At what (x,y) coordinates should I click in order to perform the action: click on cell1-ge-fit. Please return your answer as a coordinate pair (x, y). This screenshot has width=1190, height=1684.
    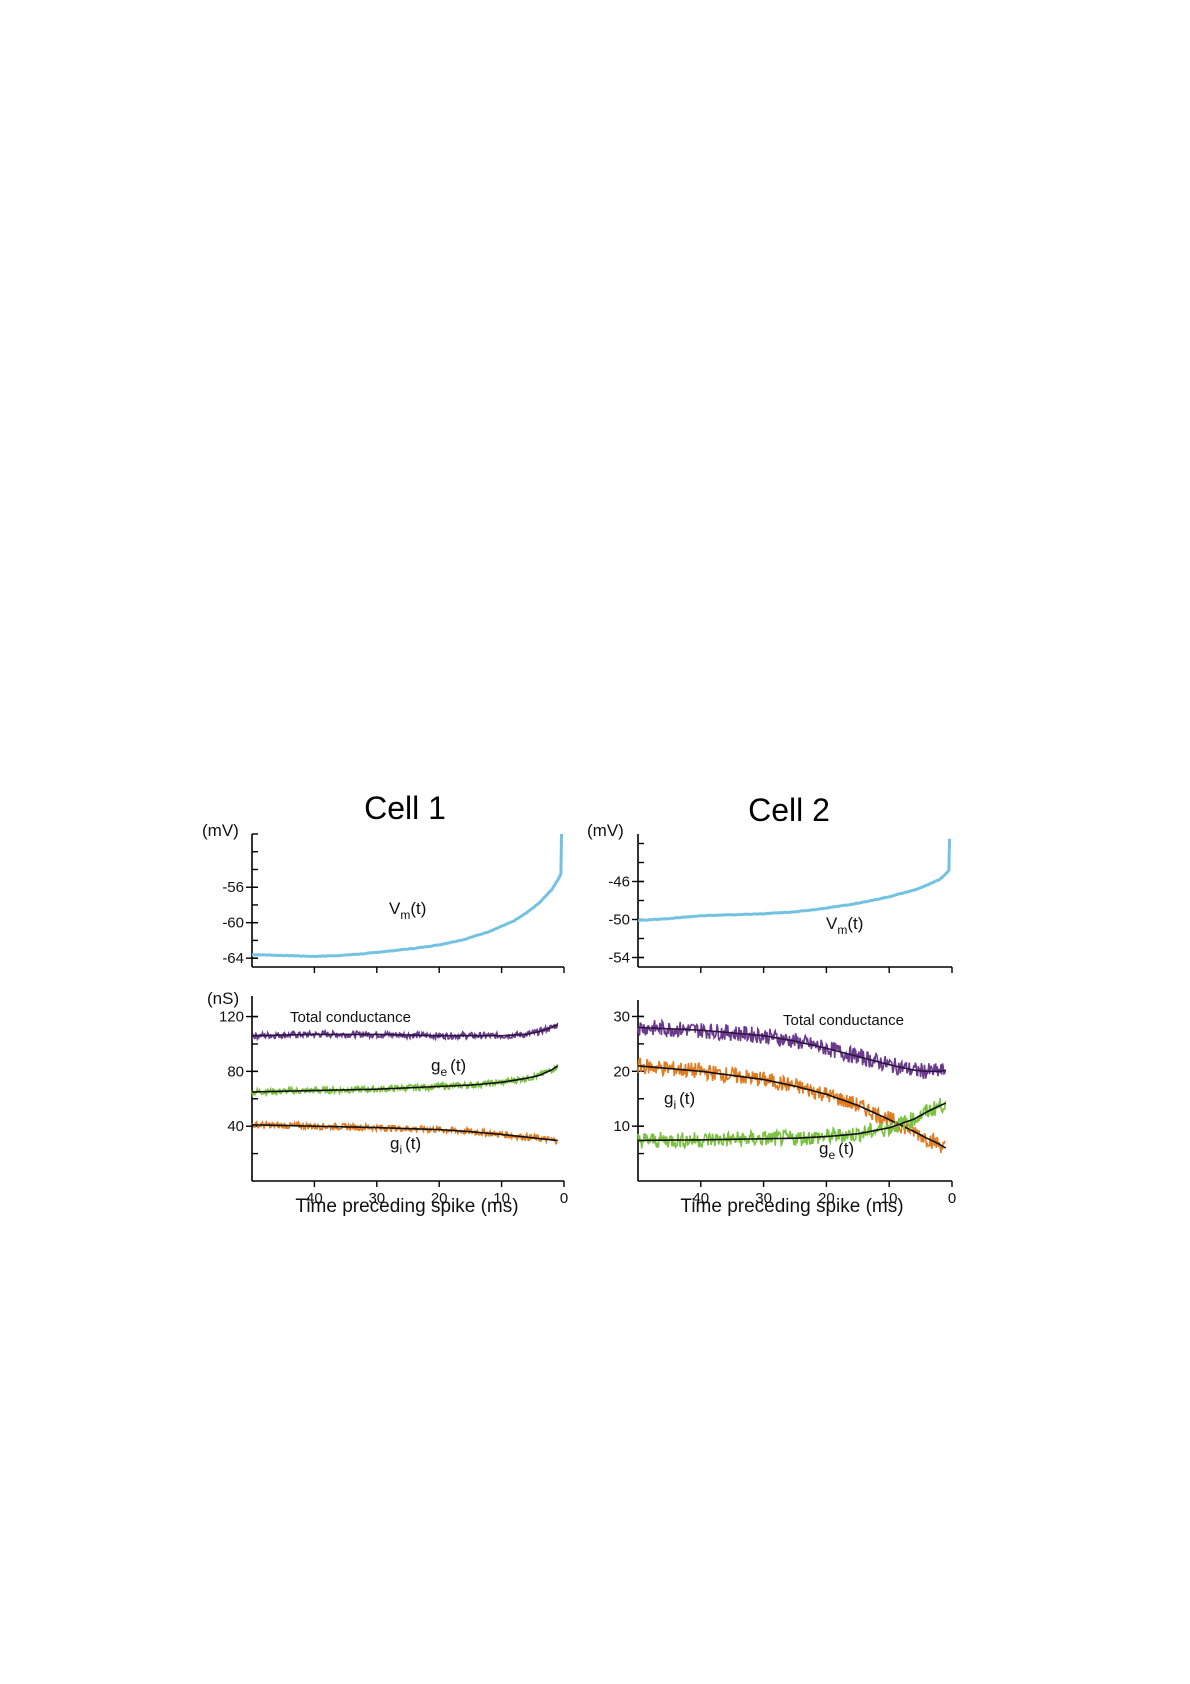
    Looking at the image, I should click on (405, 1079).